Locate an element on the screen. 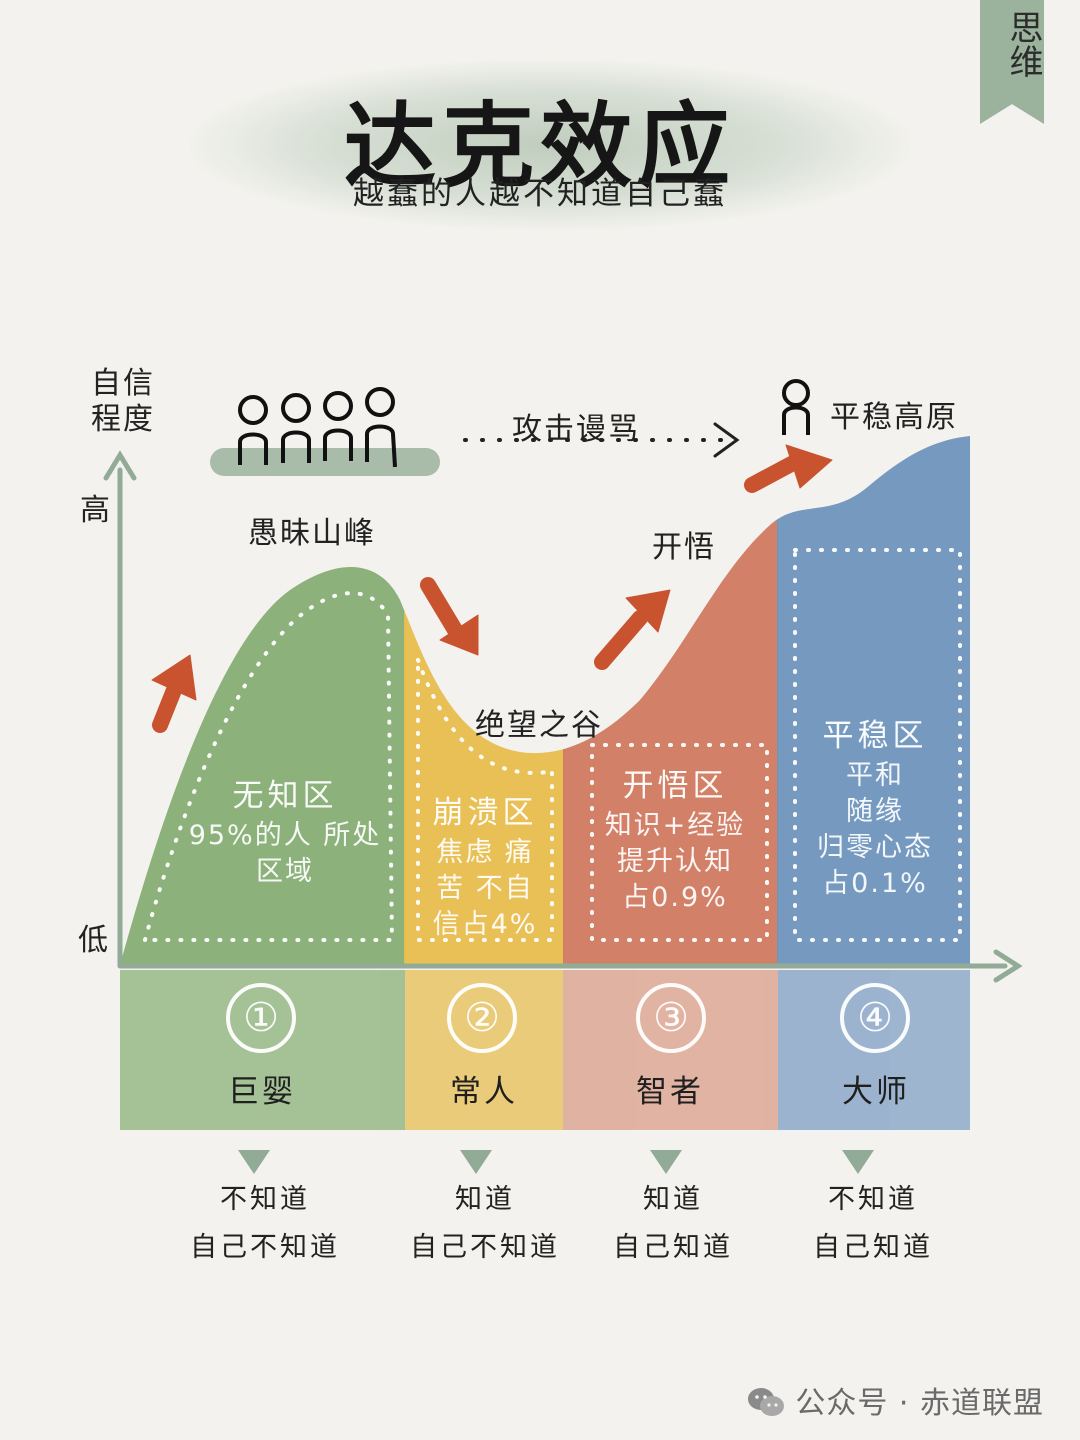 The height and width of the screenshot is (1440, 1080). y-axis-high-label: 高 is located at coordinates (96, 510).